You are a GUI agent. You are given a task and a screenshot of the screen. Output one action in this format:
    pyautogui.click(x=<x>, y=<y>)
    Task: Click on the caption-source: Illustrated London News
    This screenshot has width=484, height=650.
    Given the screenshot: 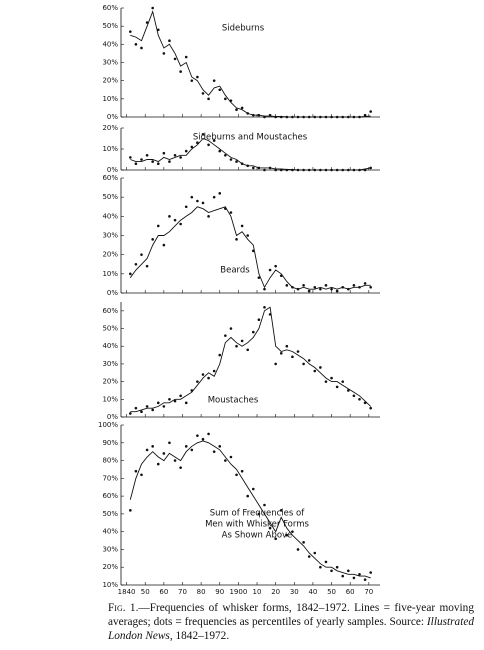 What is the action you would take?
    pyautogui.click(x=291, y=629)
    